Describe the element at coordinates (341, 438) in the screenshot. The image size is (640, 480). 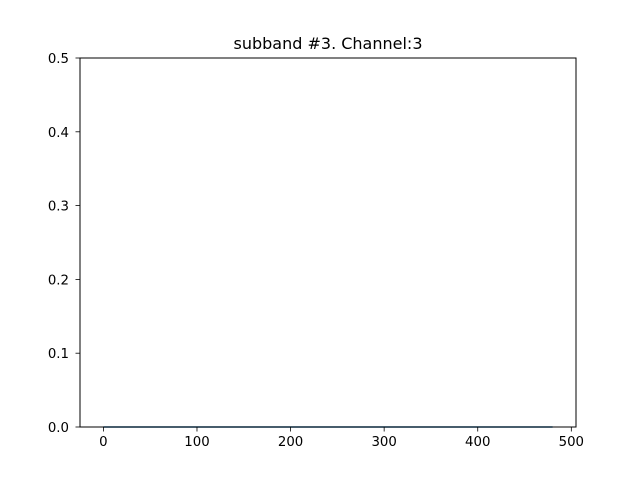
I see `x-axis: 0 100 200 300 400 500` at that location.